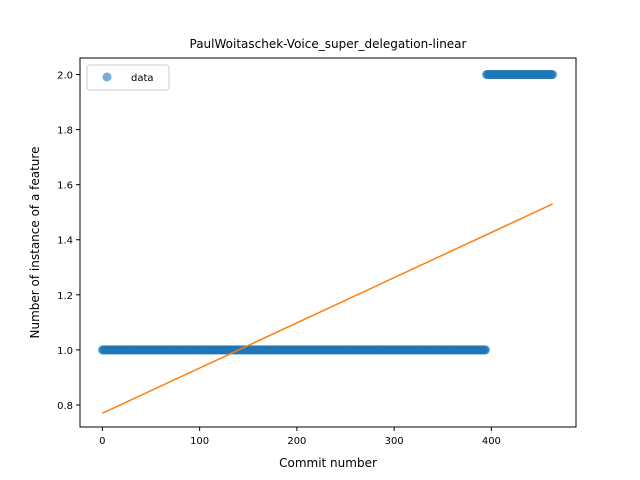 The image size is (640, 480). What do you see at coordinates (142, 78) in the screenshot?
I see `legend-label-data: data` at bounding box center [142, 78].